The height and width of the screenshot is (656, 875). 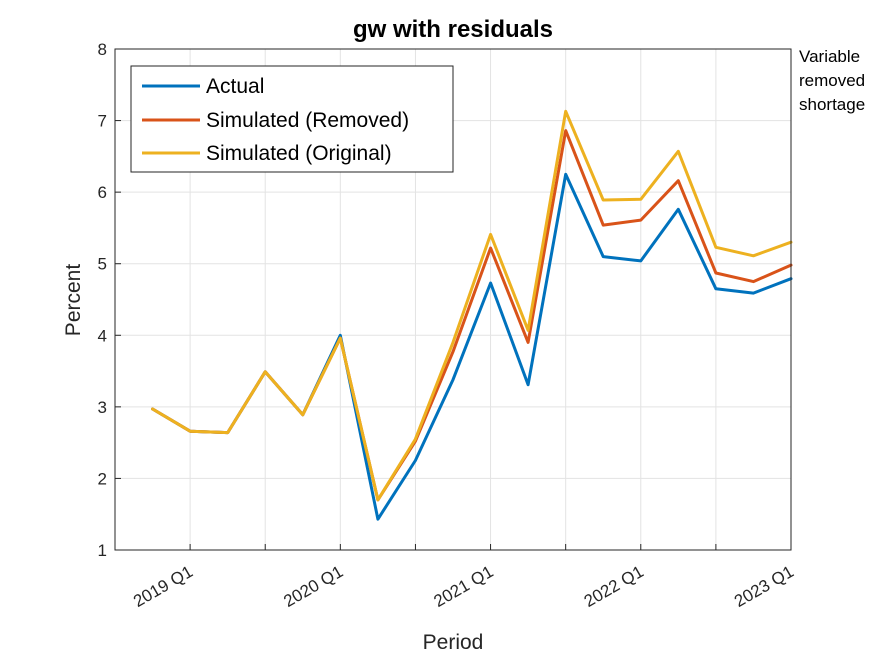 I want to click on legend-label-simulated-removed: Simulated (Removed), so click(x=307, y=120).